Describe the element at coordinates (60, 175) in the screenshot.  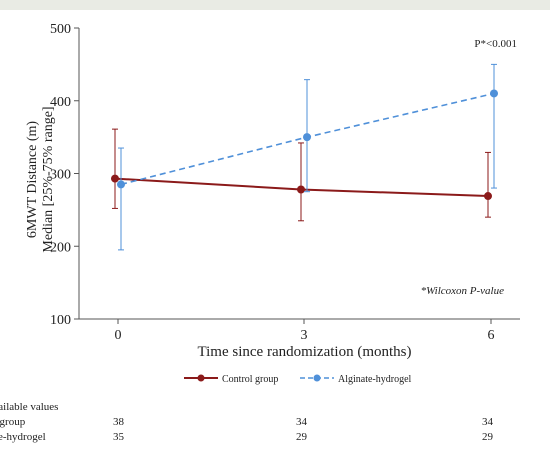
I see `y-tick-label: 300` at that location.